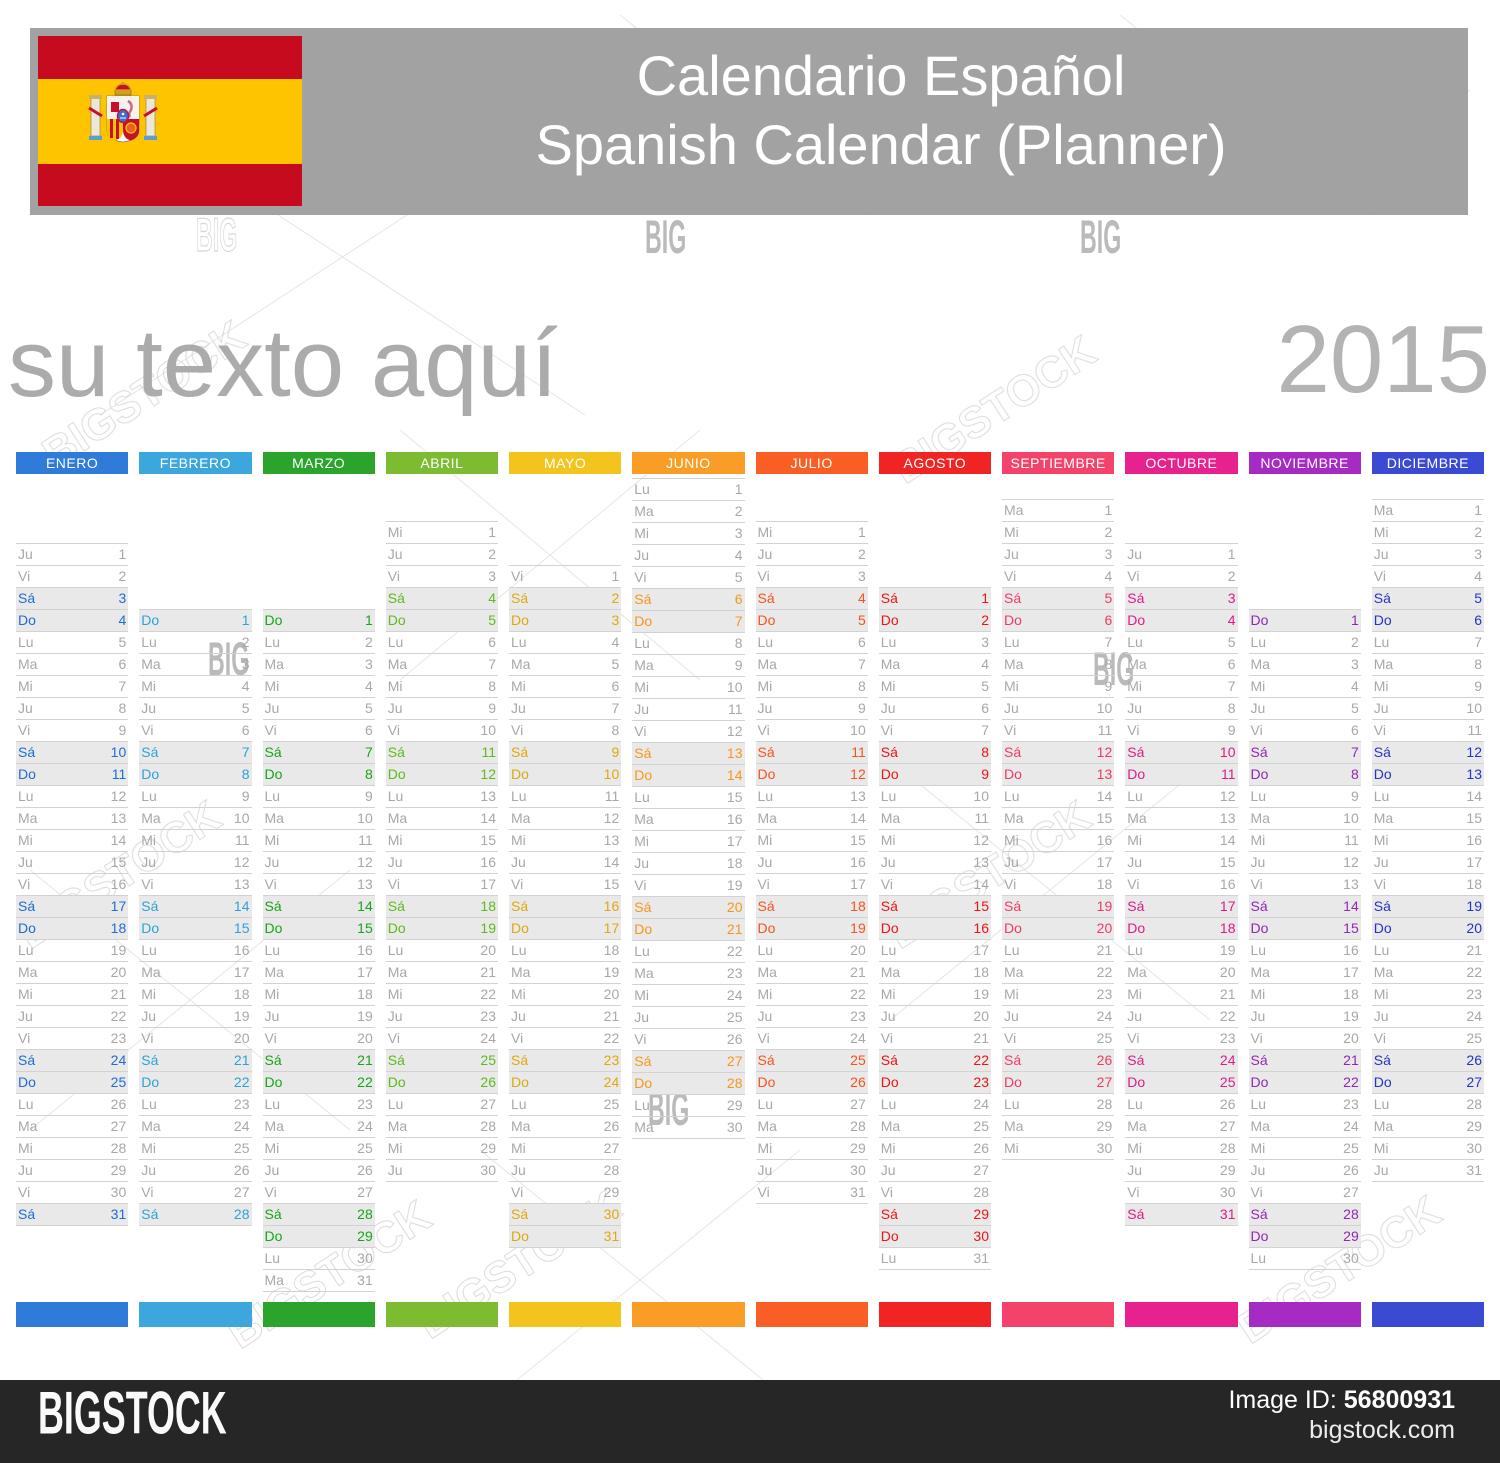 The image size is (1500, 1463). What do you see at coordinates (1058, 463) in the screenshot?
I see `month-header: SEPTIEMBRE` at bounding box center [1058, 463].